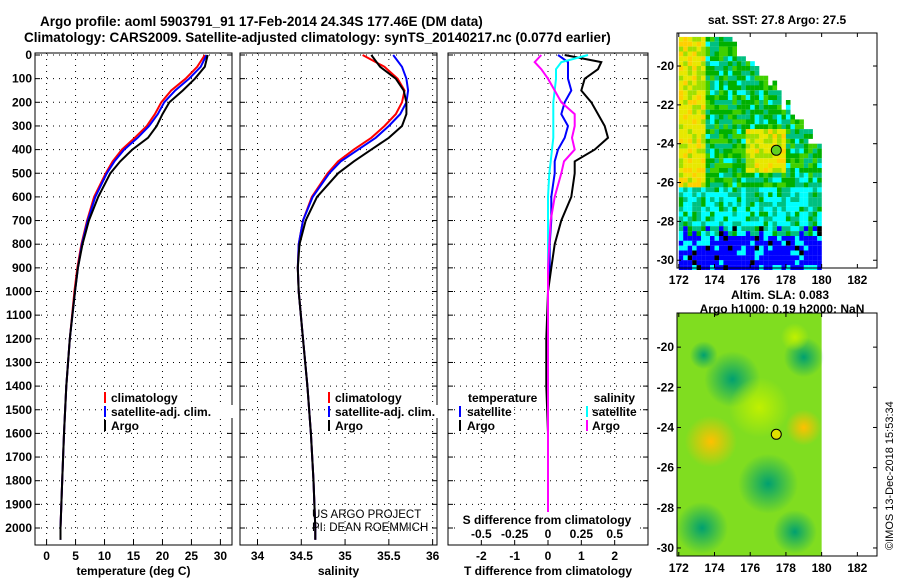 This screenshot has width=900, height=585. What do you see at coordinates (105, 397) in the screenshot?
I see `legend-swatch` at bounding box center [105, 397].